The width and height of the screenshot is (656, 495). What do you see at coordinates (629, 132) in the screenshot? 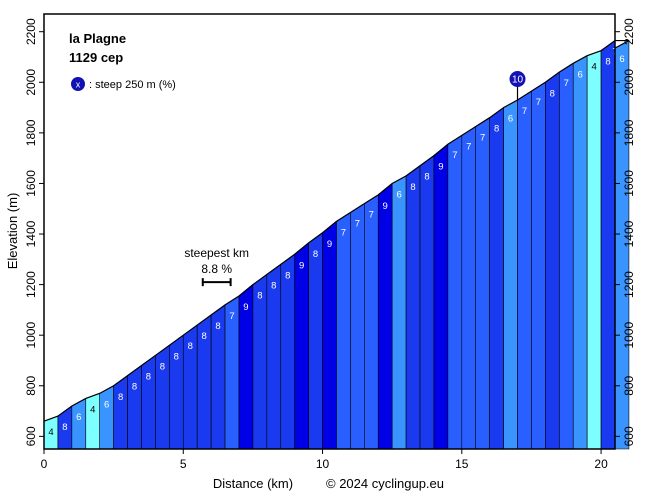
I see `y-tick-label-right: 1800` at bounding box center [629, 132].